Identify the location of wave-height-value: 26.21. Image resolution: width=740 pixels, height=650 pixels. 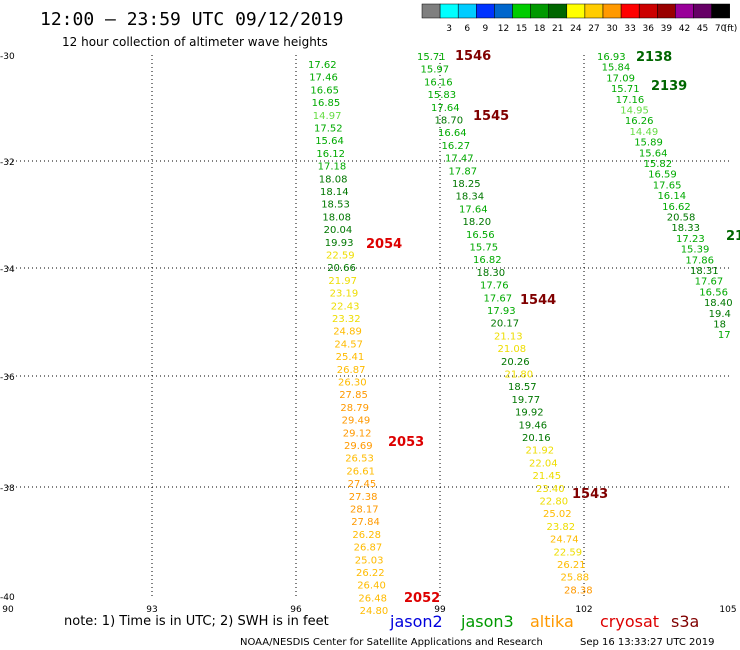
(571, 565).